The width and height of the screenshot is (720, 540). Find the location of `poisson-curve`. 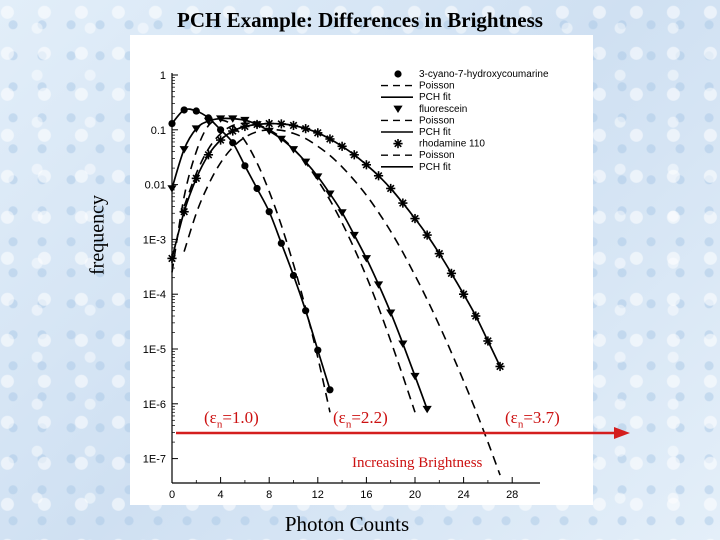

poisson-curve is located at coordinates (251, 266).